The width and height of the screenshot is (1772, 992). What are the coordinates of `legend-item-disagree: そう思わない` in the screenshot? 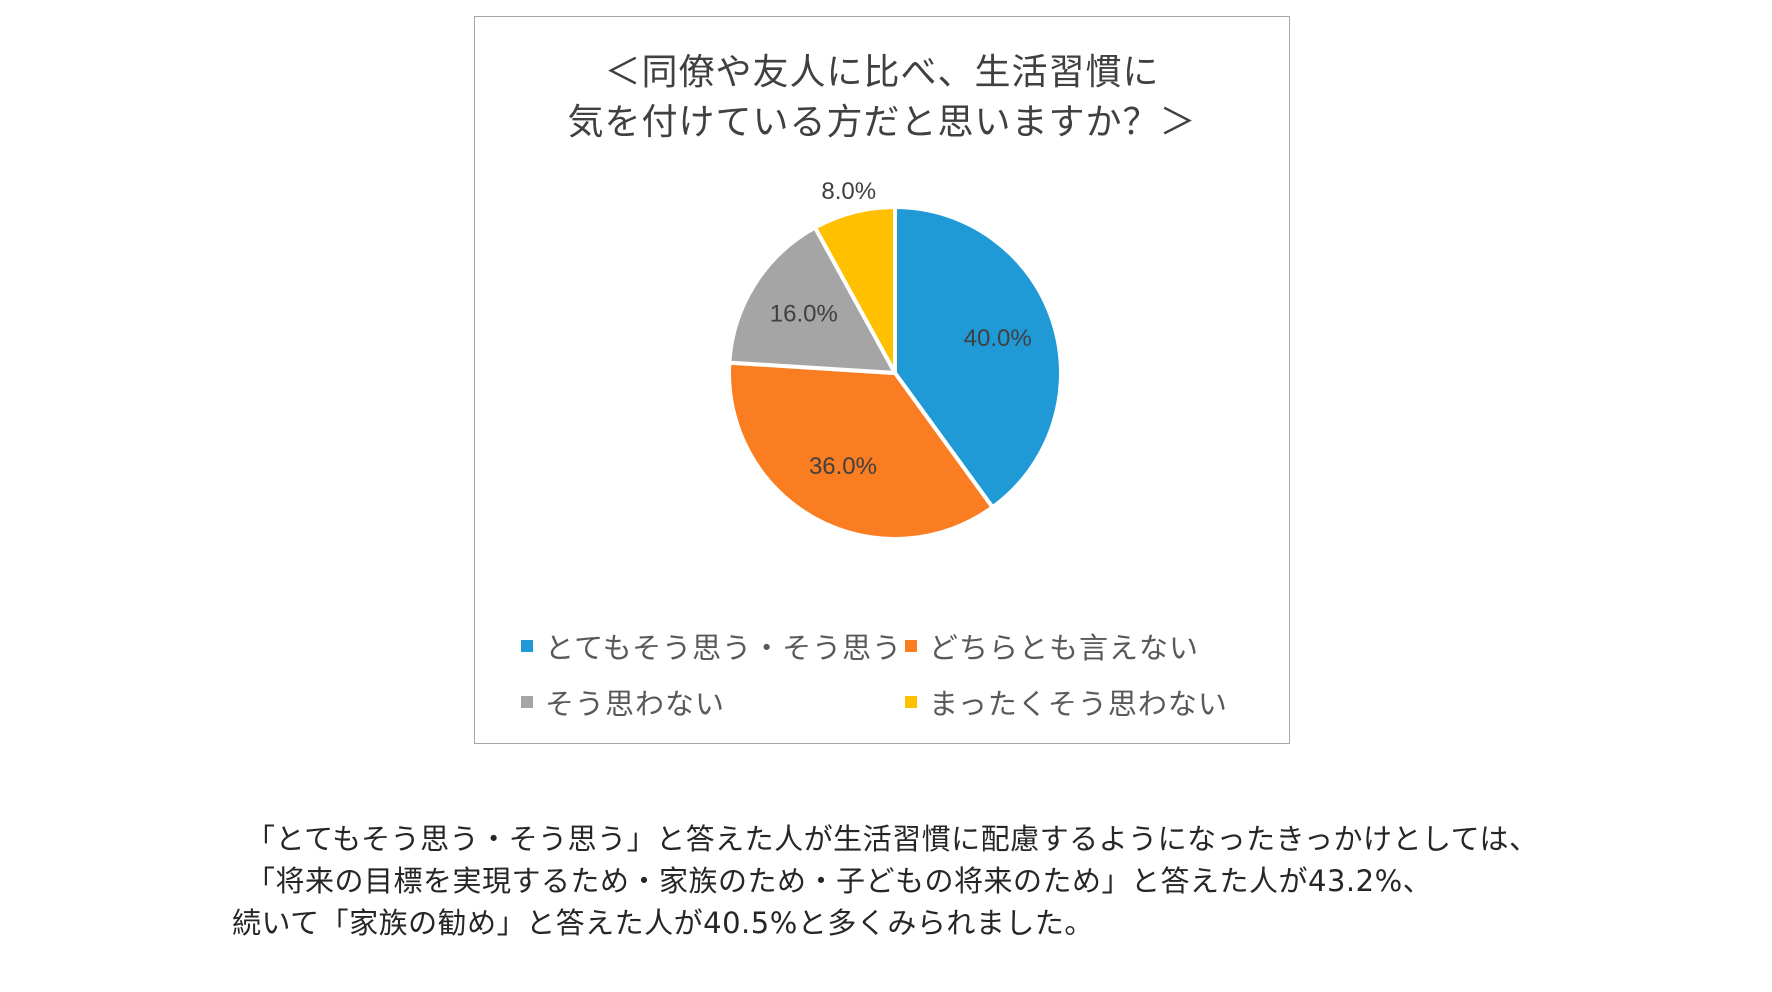 It's located at (623, 702).